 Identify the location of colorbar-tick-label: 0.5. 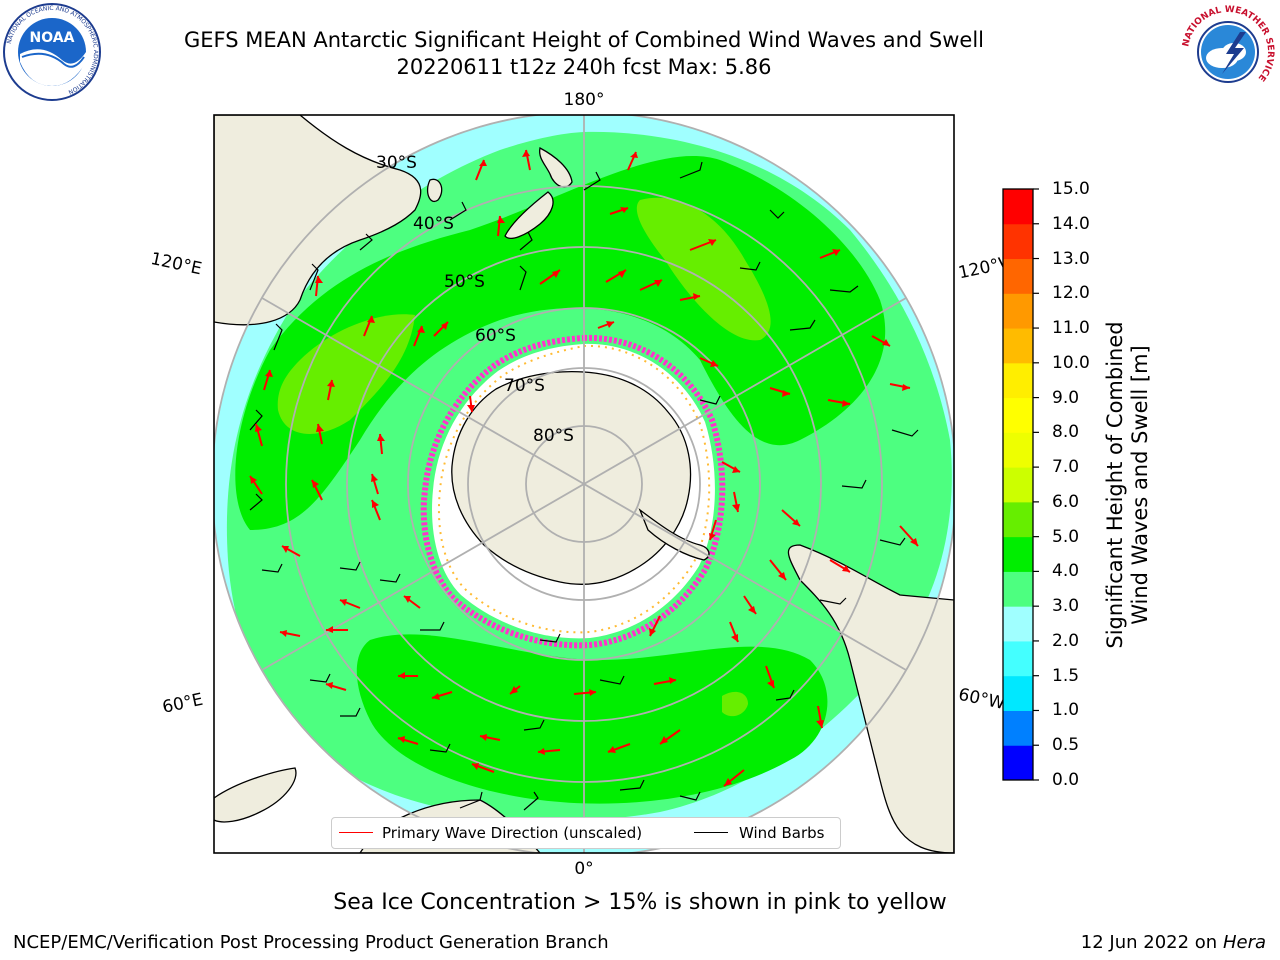
(1066, 745).